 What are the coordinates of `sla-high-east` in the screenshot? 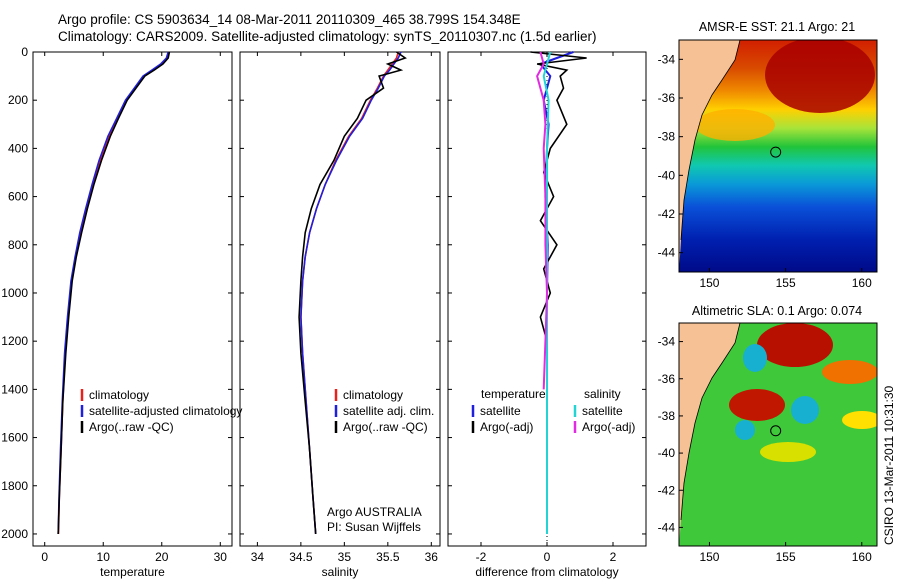 It's located at (849, 372).